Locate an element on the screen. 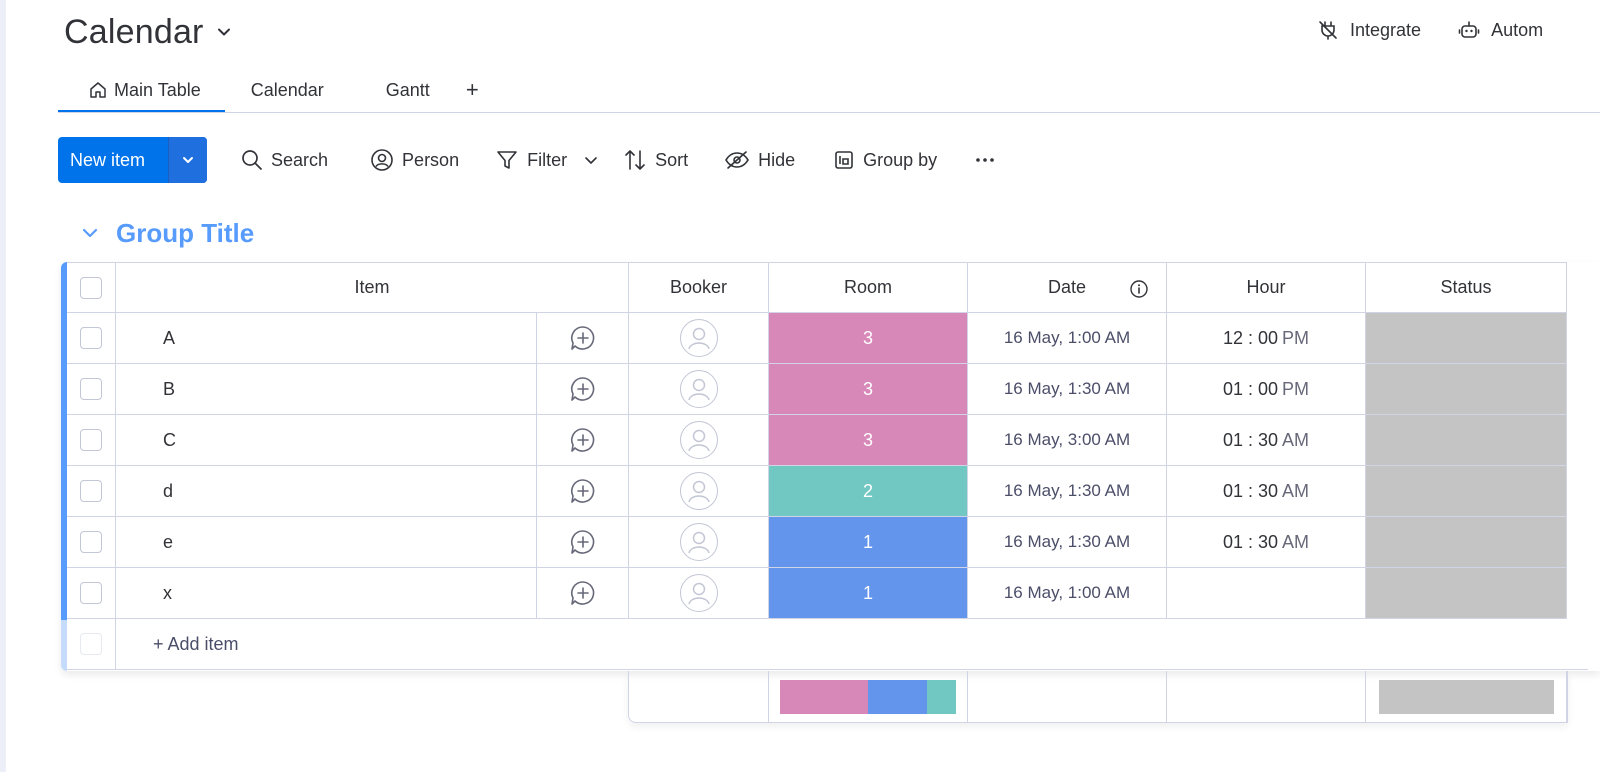 This screenshot has width=1600, height=772. status-distribution-bar is located at coordinates (1466, 696).